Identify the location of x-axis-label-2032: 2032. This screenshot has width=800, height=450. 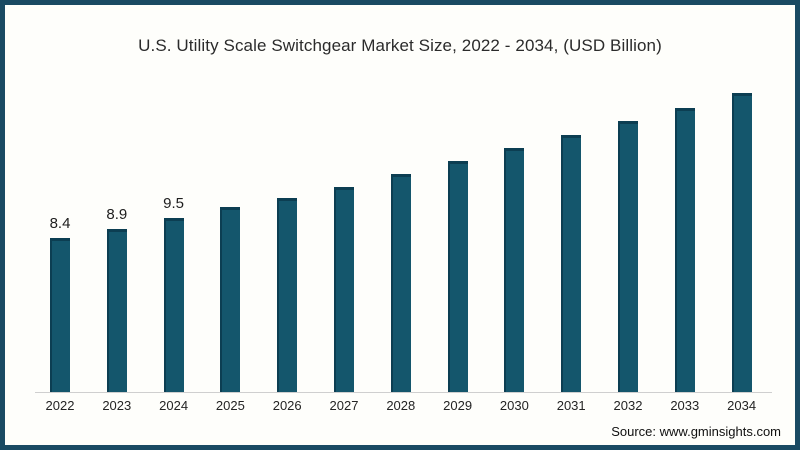
(628, 405).